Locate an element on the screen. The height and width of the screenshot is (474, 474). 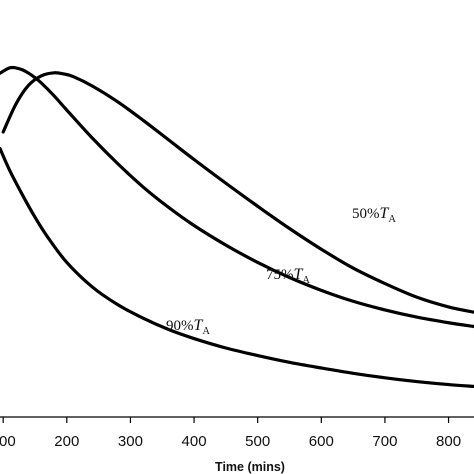
x-axis-title: Time (mins) is located at coordinates (250, 467).